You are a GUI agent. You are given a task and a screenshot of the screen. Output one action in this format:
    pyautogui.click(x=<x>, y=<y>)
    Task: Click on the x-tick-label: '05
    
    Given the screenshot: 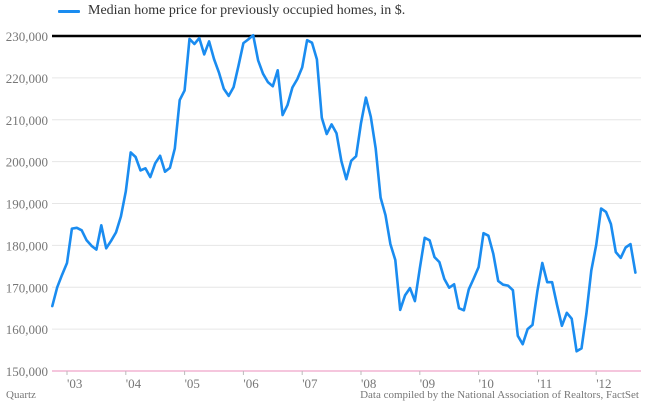 What is the action you would take?
    pyautogui.click(x=192, y=383)
    